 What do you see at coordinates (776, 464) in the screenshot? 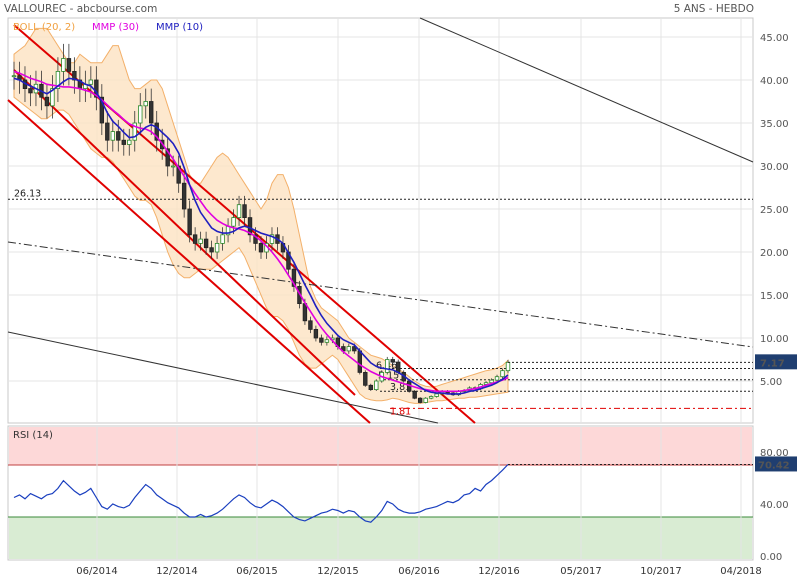
I see `rsi-last-box` at bounding box center [776, 464].